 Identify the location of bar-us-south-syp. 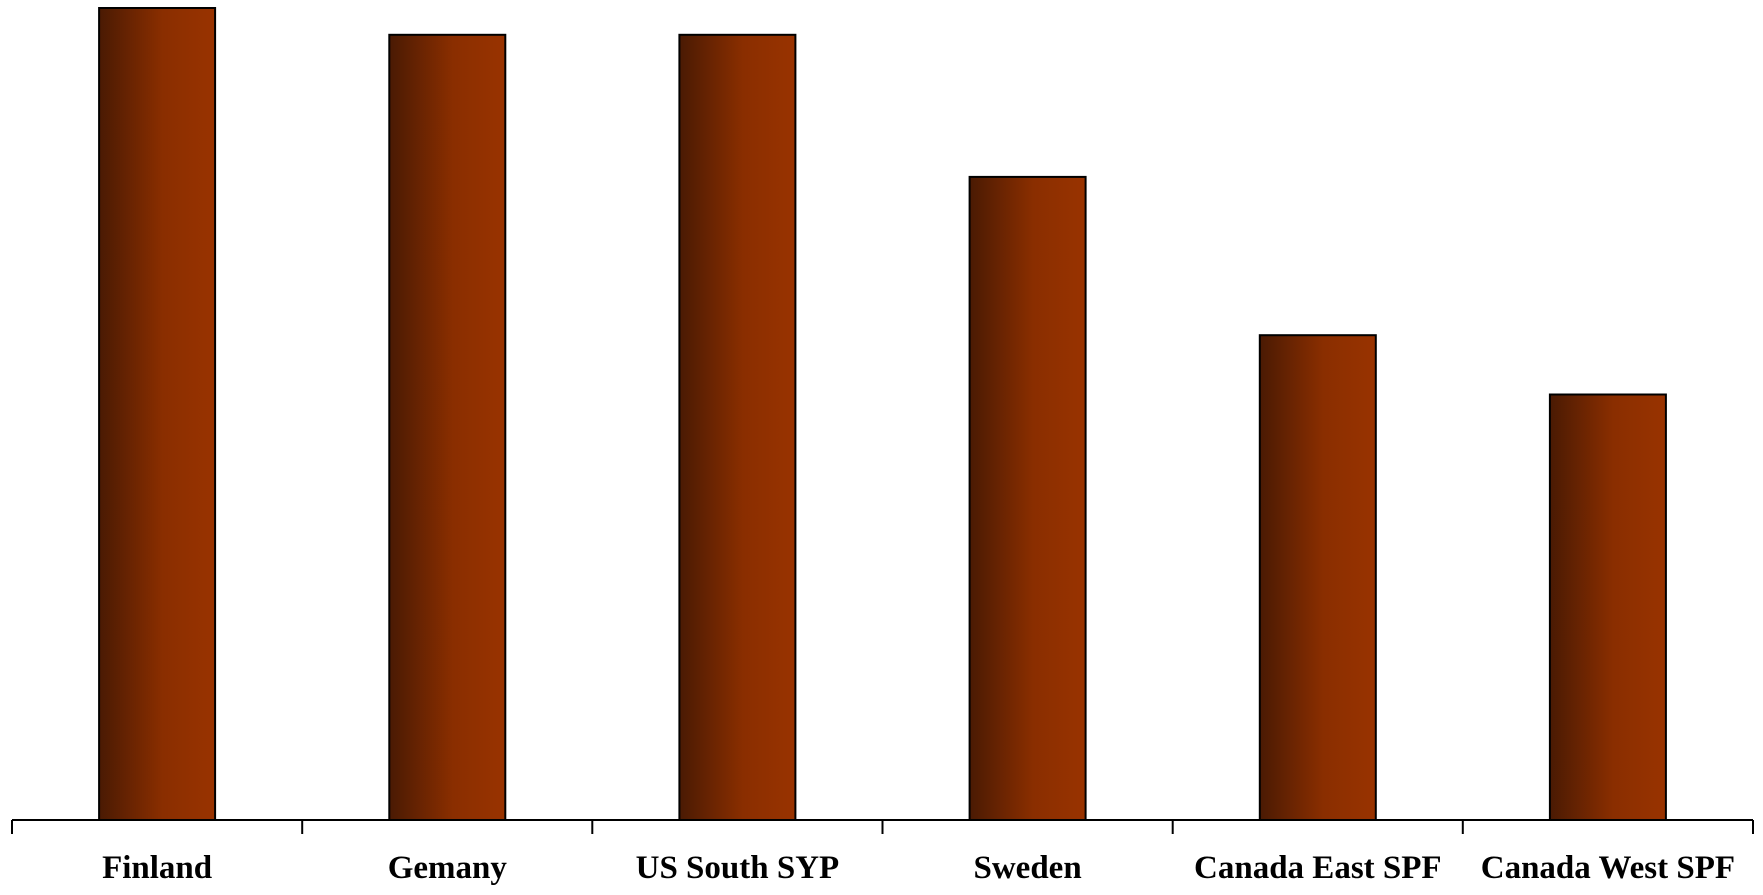
(737, 427).